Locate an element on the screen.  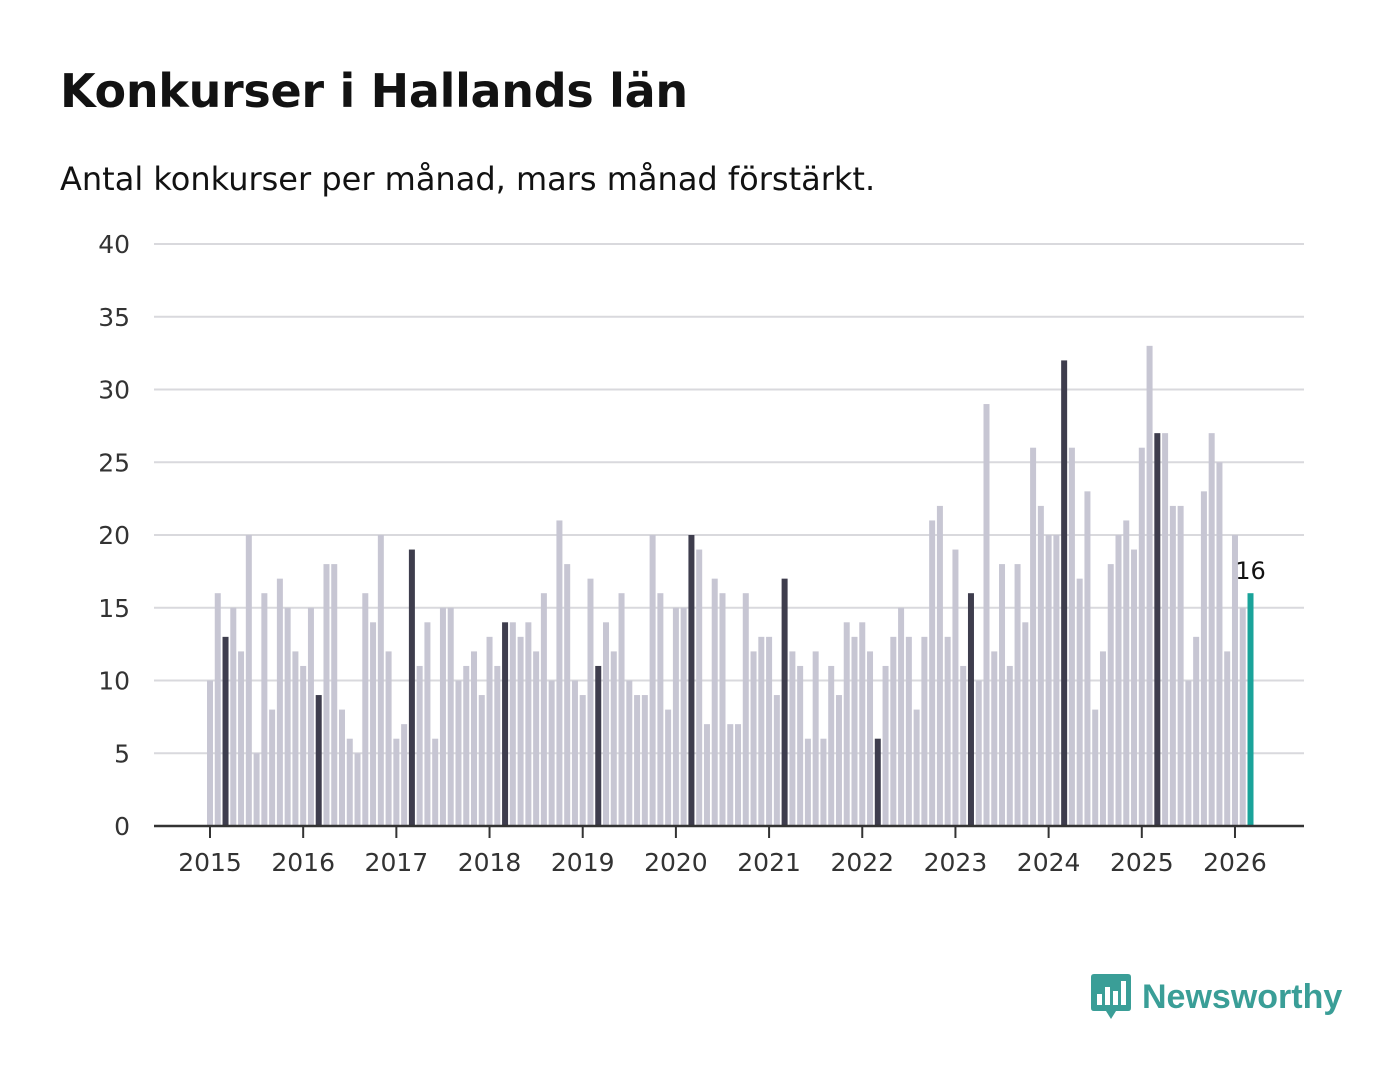
x-tick-label: 2018 is located at coordinates (490, 862).